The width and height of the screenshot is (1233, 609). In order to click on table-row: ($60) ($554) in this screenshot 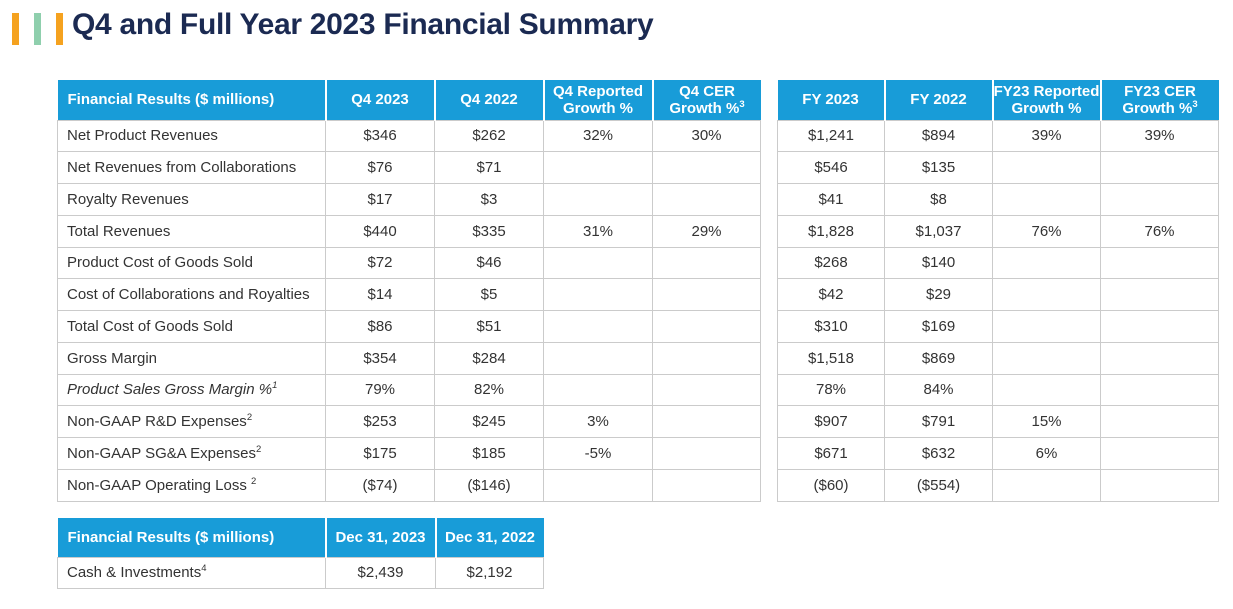, I will do `click(998, 485)`.